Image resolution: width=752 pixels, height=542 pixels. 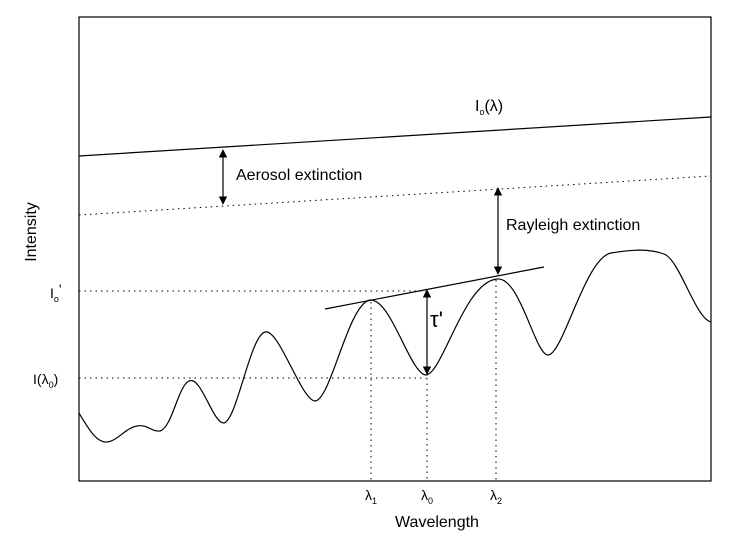 I want to click on lambda0-tick-label: λ0, so click(x=427, y=496).